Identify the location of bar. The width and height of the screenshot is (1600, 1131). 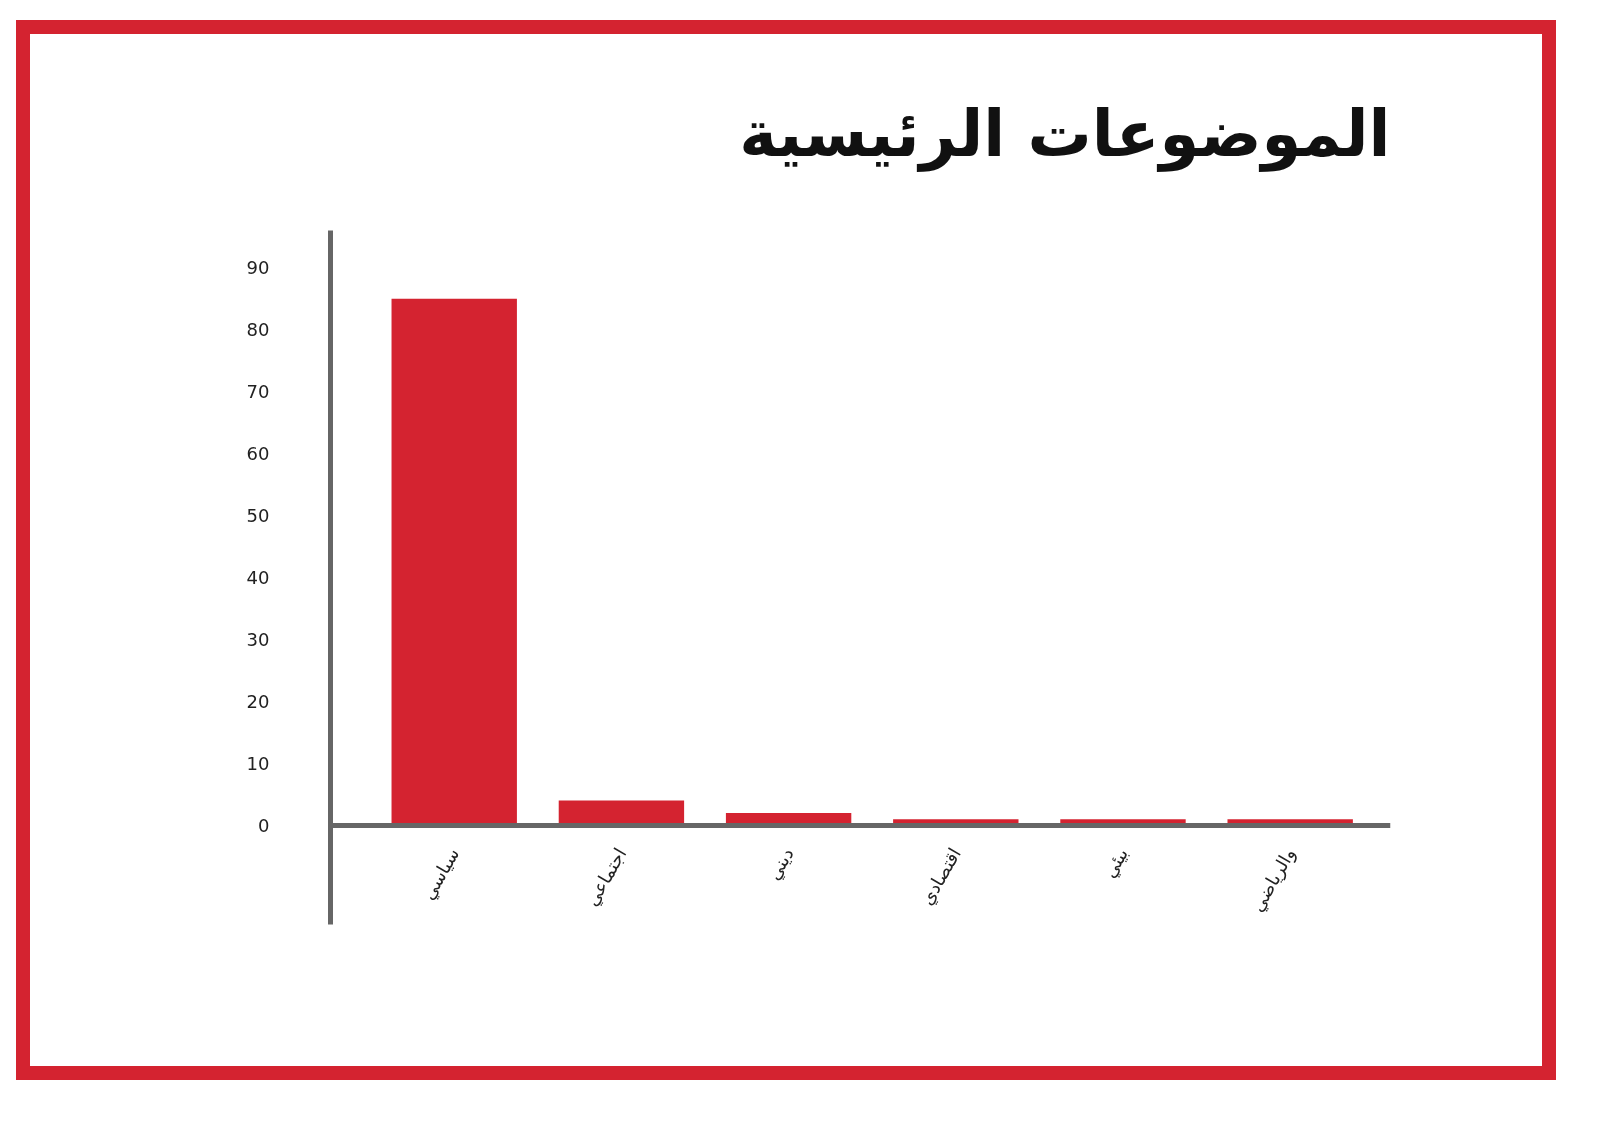
(454, 562).